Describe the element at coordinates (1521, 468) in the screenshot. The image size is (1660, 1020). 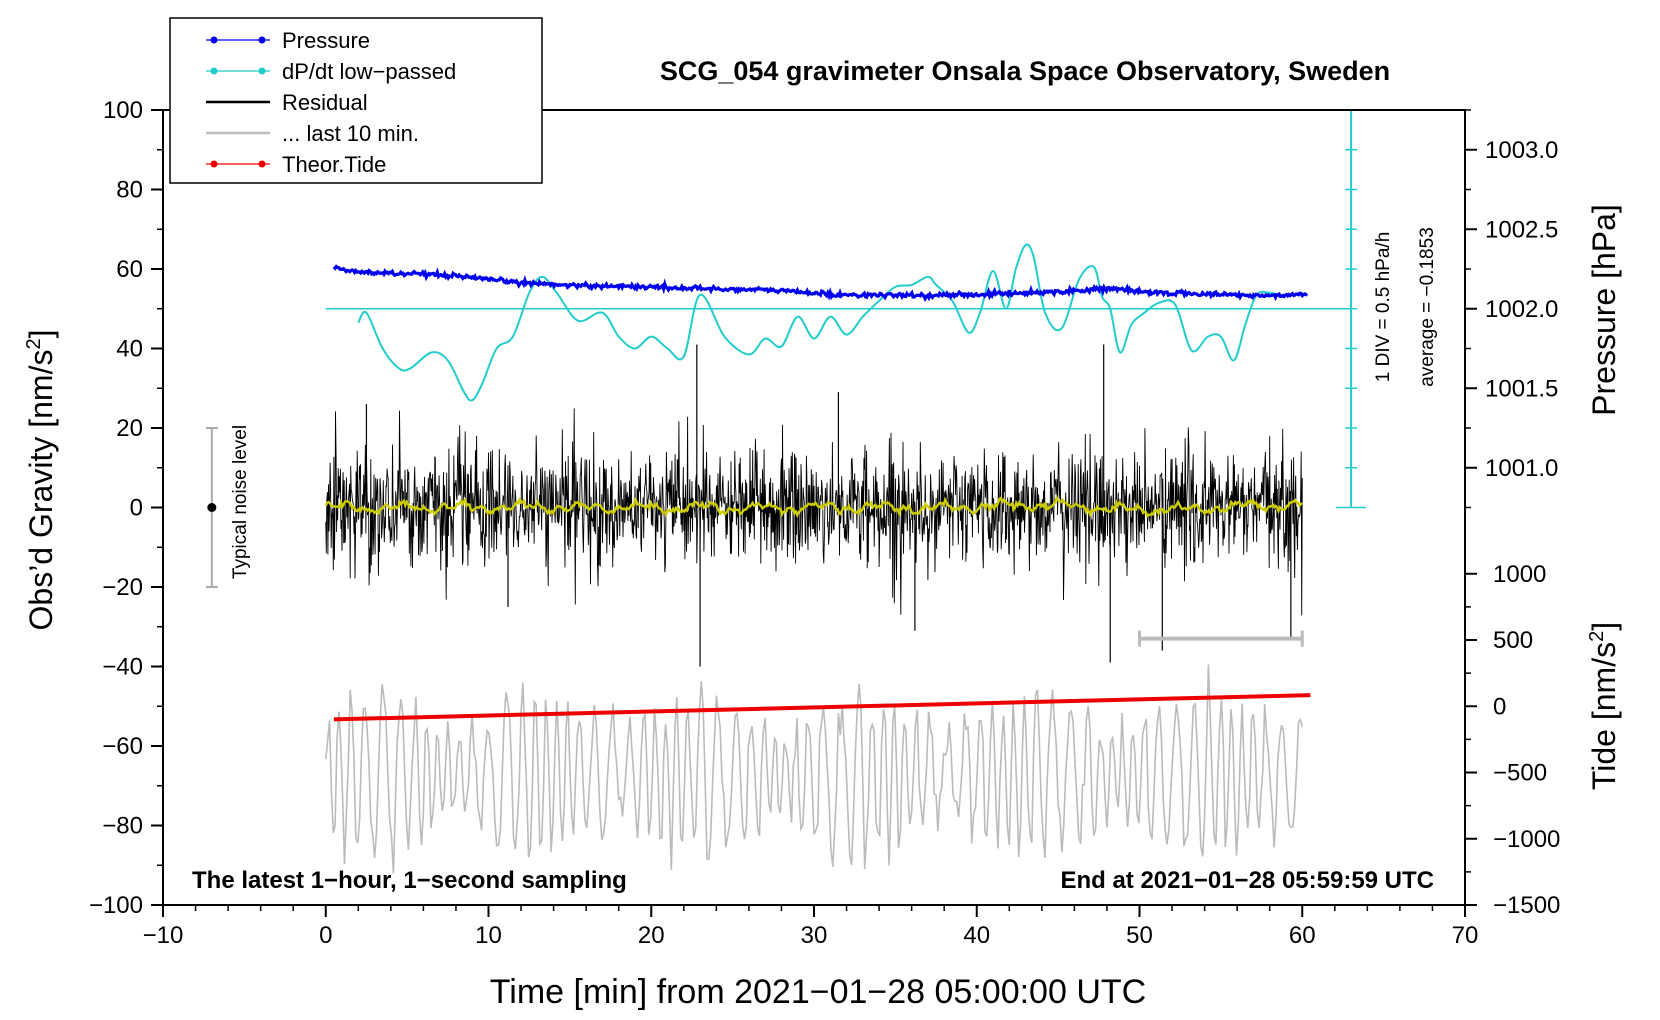
I see `pressure-tick-label: 1001.0` at that location.